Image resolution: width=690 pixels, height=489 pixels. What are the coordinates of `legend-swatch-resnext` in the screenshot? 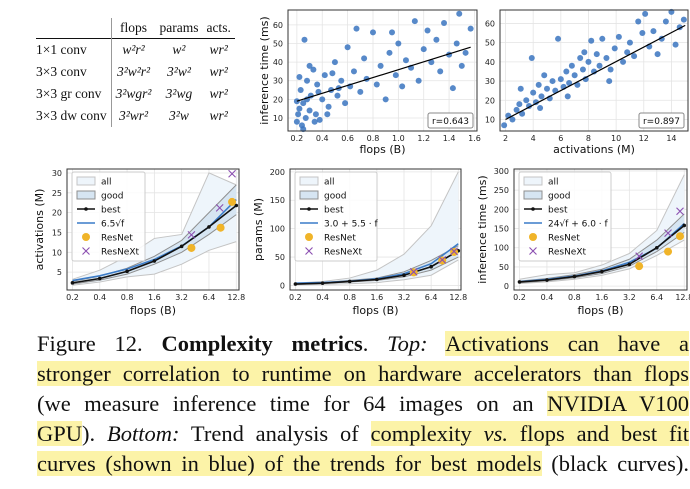 It's located at (86, 251).